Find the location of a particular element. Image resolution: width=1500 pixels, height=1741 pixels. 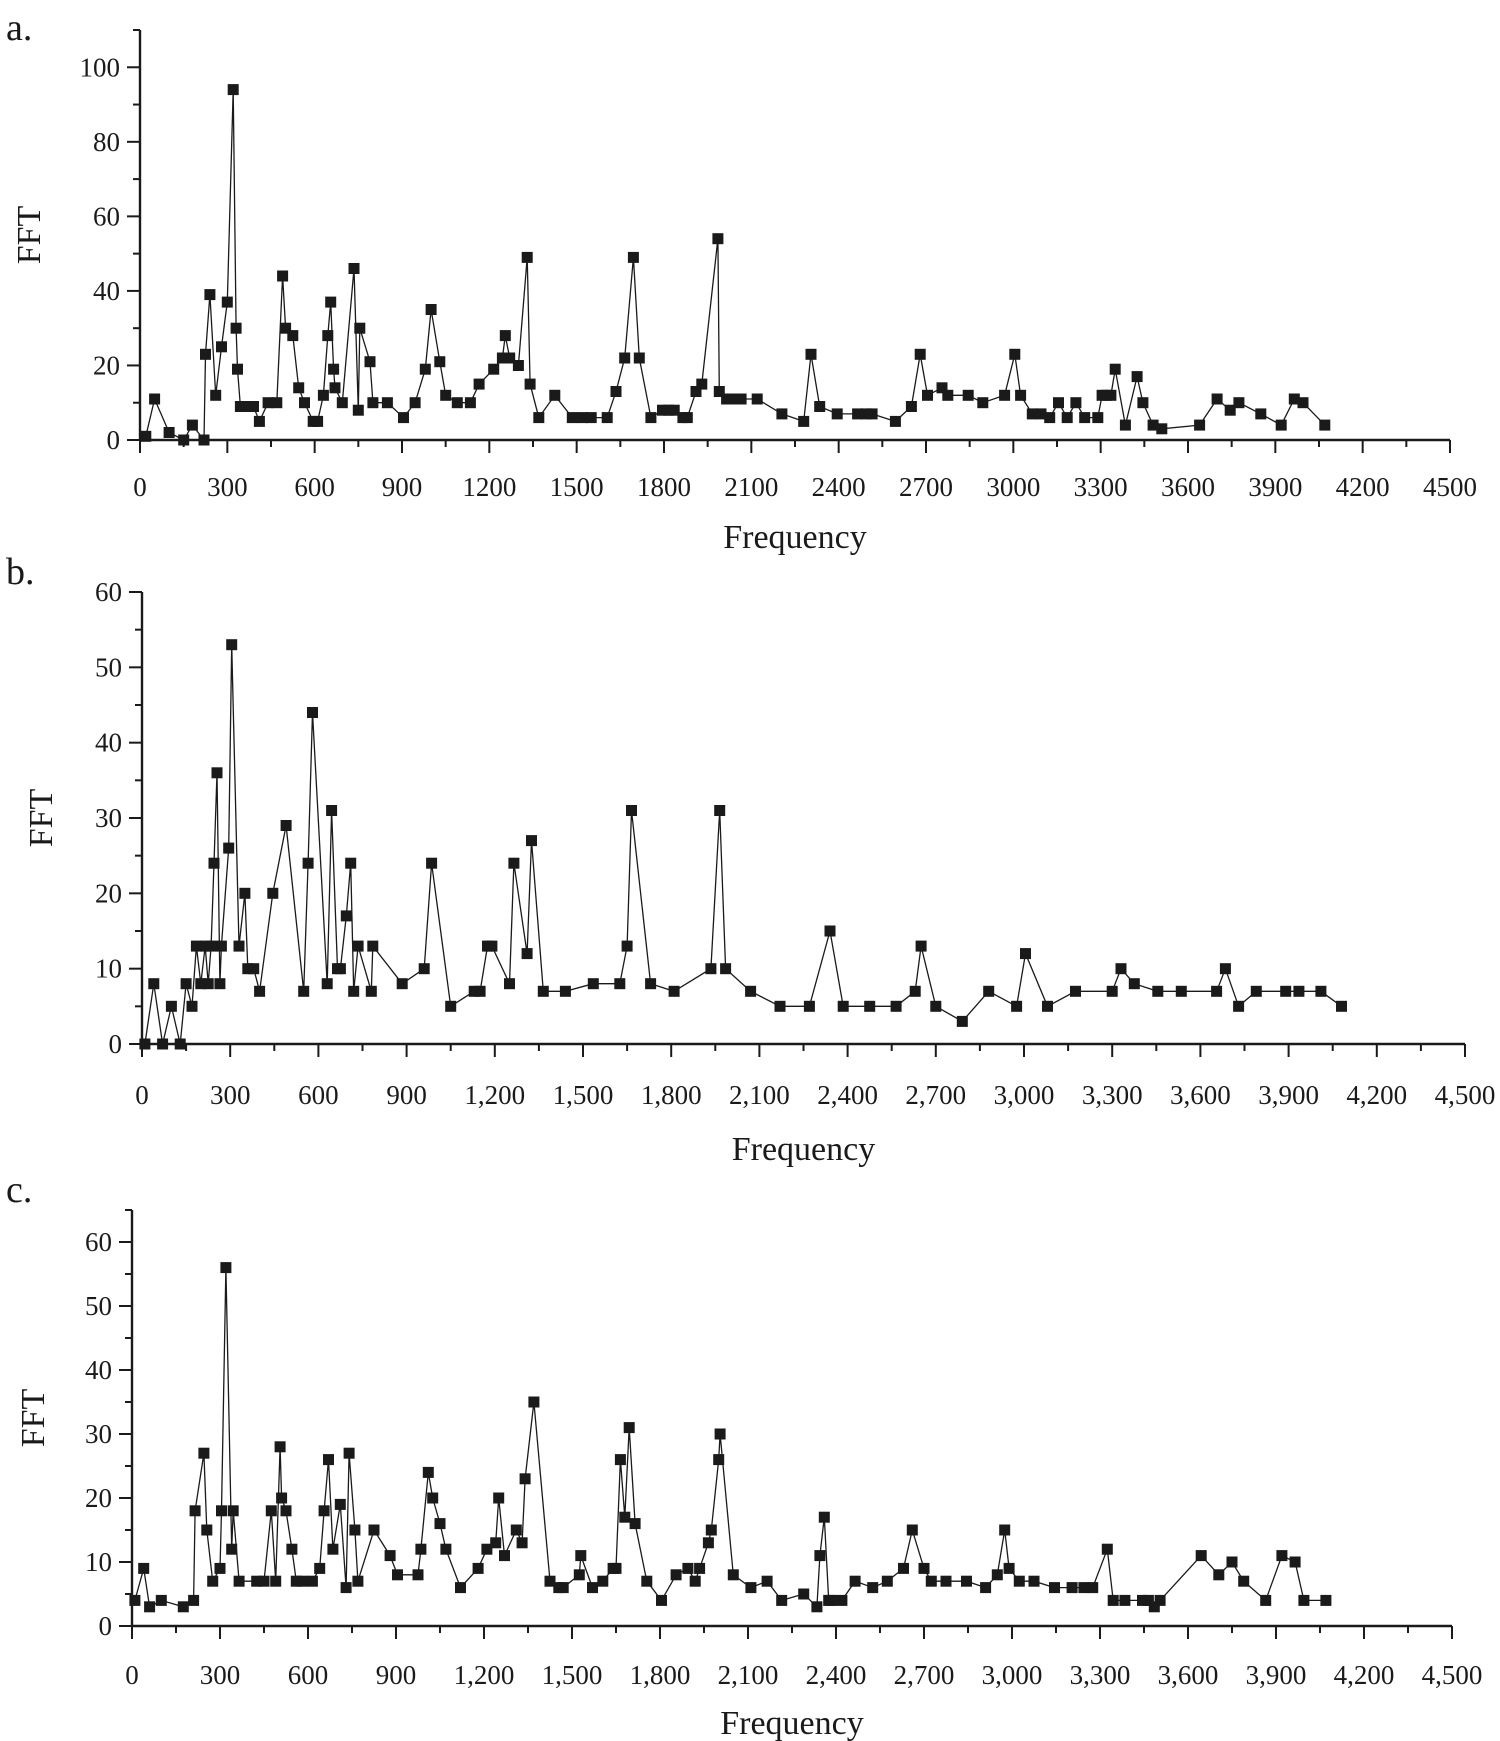

x-tick-label: 1200 is located at coordinates (489, 487).